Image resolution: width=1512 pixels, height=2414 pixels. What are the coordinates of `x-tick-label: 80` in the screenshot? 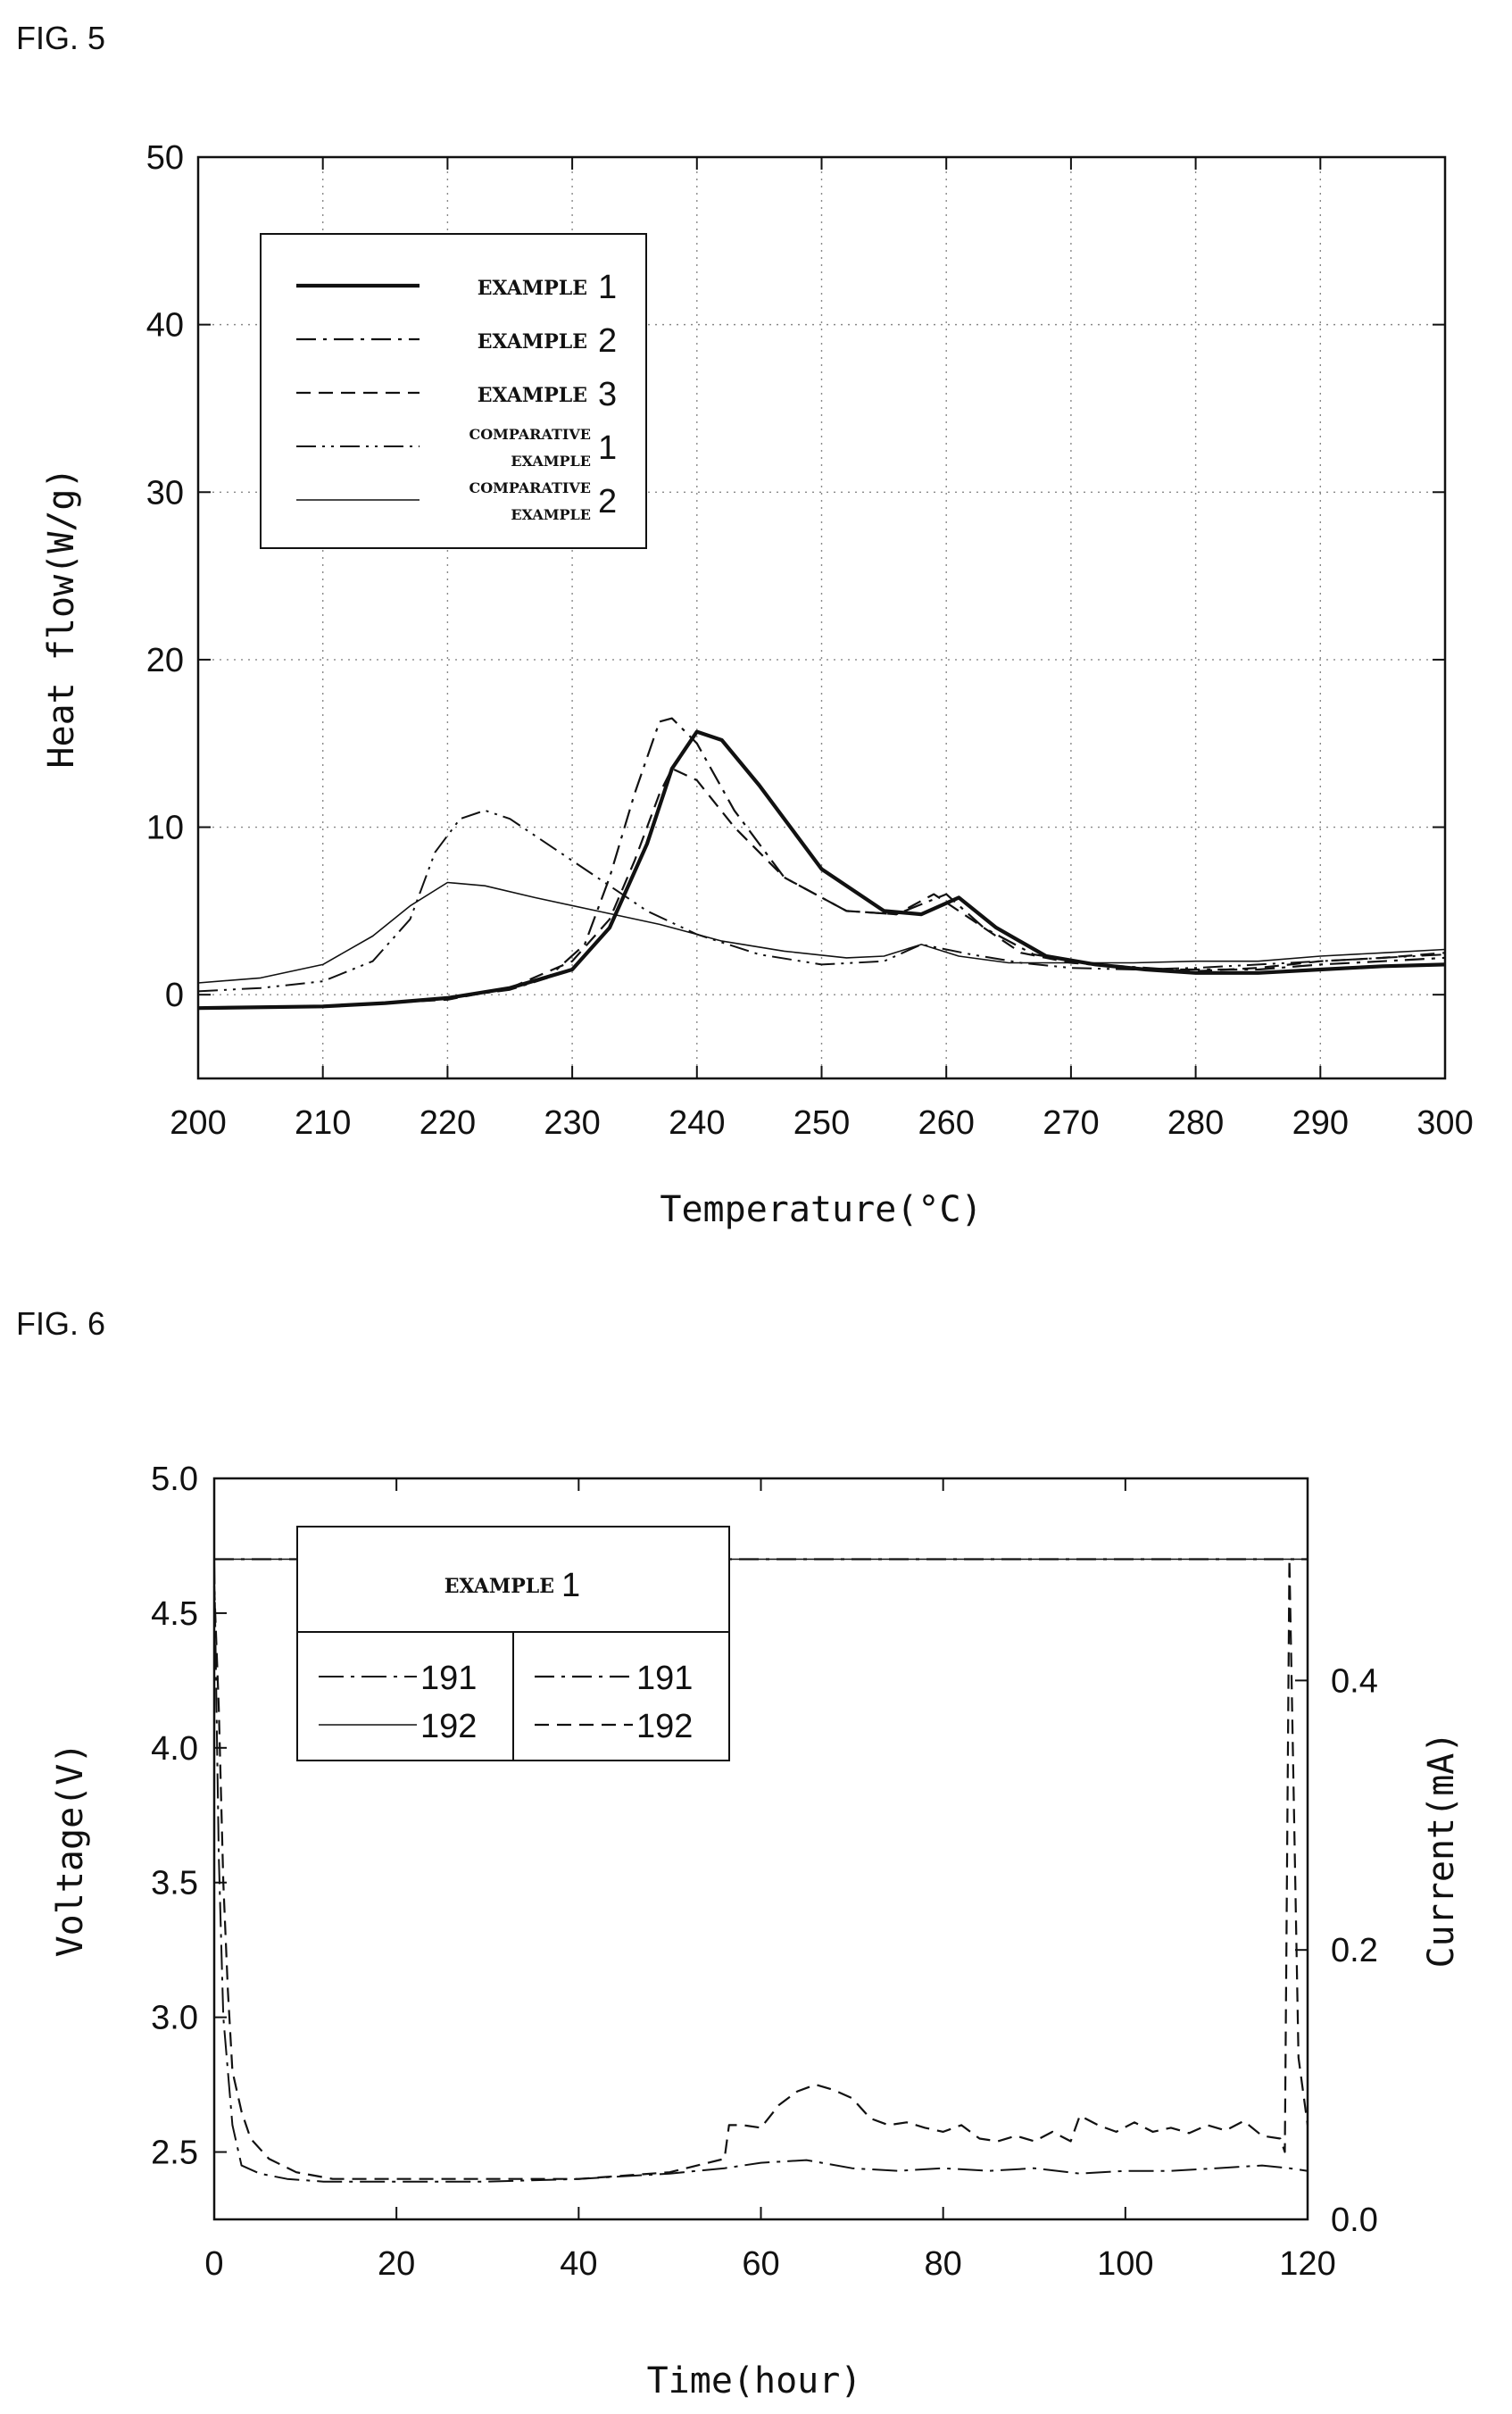 It's located at (944, 2264).